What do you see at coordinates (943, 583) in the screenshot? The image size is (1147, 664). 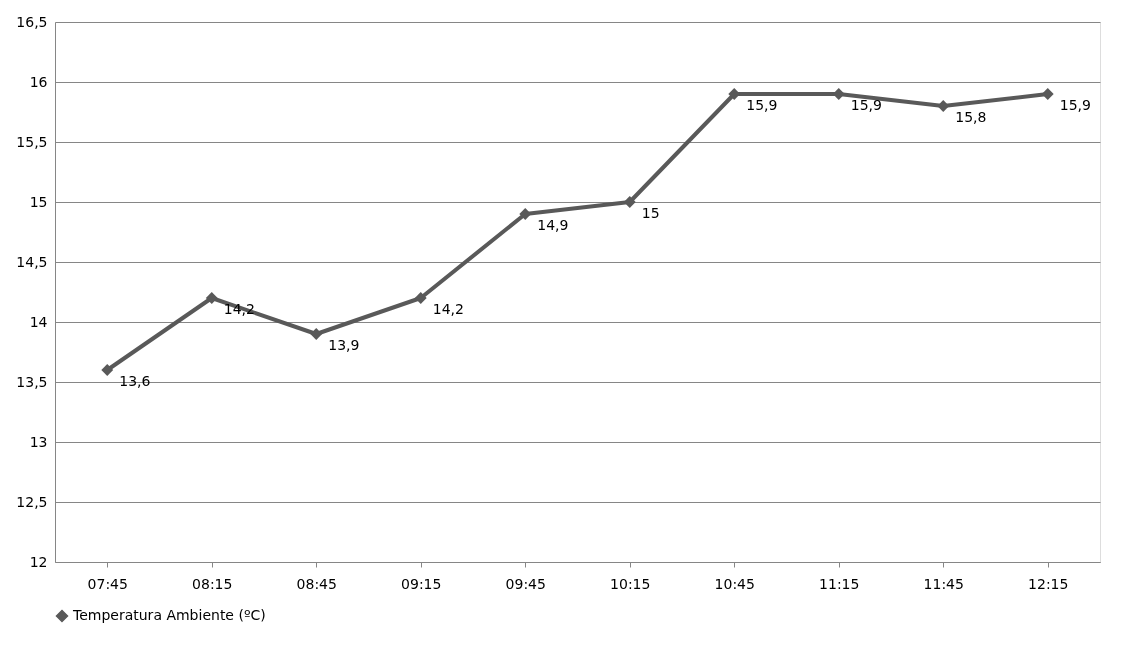 I see `x-tick-label: 11:45` at bounding box center [943, 583].